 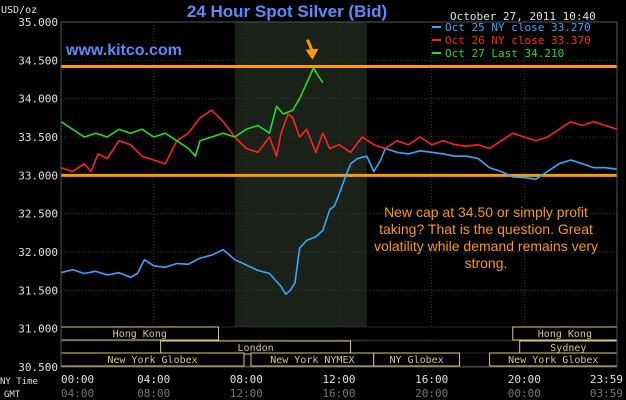 I want to click on legend-label: Oct 25 NY close 33.270, so click(x=518, y=27).